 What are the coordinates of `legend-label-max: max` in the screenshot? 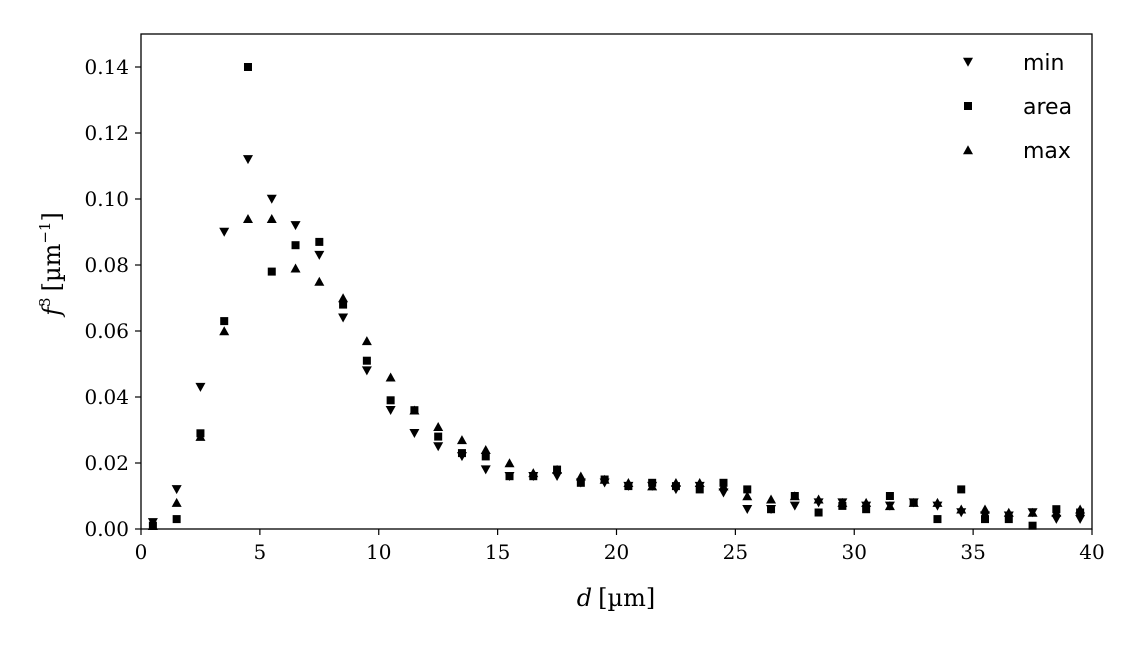 It's located at (1047, 151).